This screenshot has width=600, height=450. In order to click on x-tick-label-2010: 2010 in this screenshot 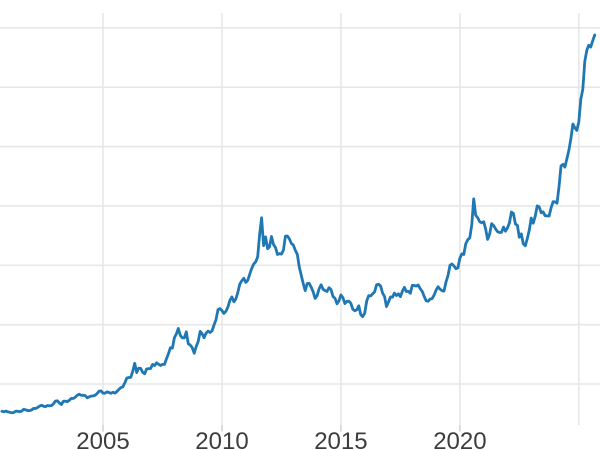, I will do `click(221, 439)`.